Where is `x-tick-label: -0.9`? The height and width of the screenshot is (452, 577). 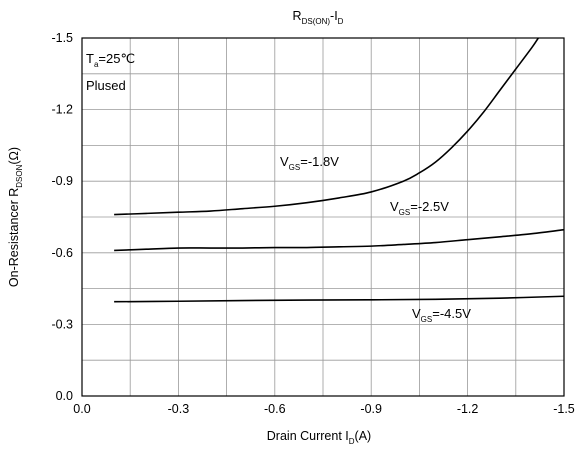
x-tick-label: -0.9 is located at coordinates (371, 409).